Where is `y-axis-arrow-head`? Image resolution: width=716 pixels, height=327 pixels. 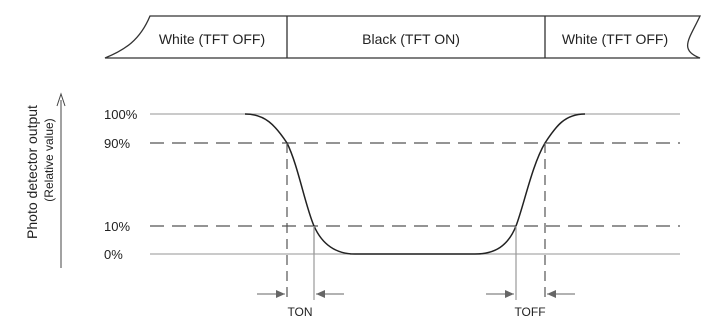 y-axis-arrow-head is located at coordinates (61, 99).